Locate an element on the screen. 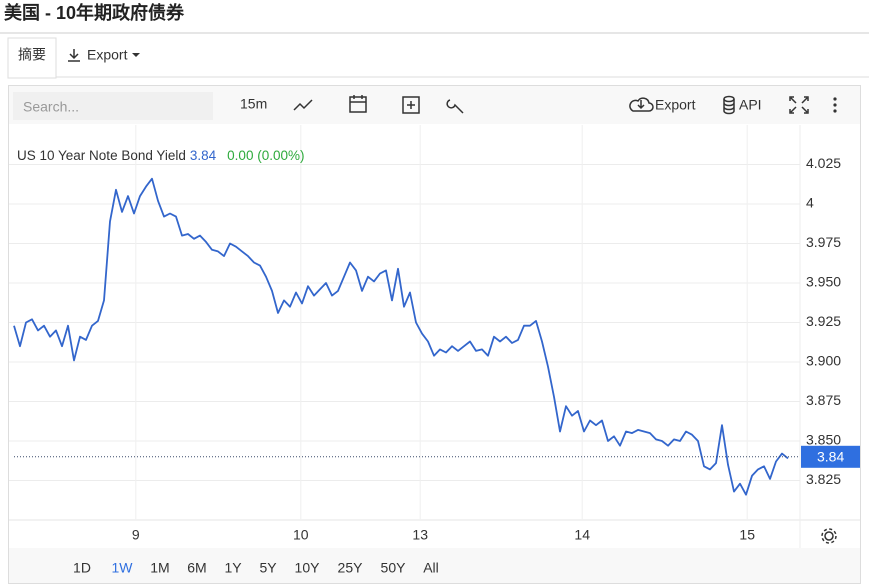  y-tick-label: 3.900 is located at coordinates (823, 361).